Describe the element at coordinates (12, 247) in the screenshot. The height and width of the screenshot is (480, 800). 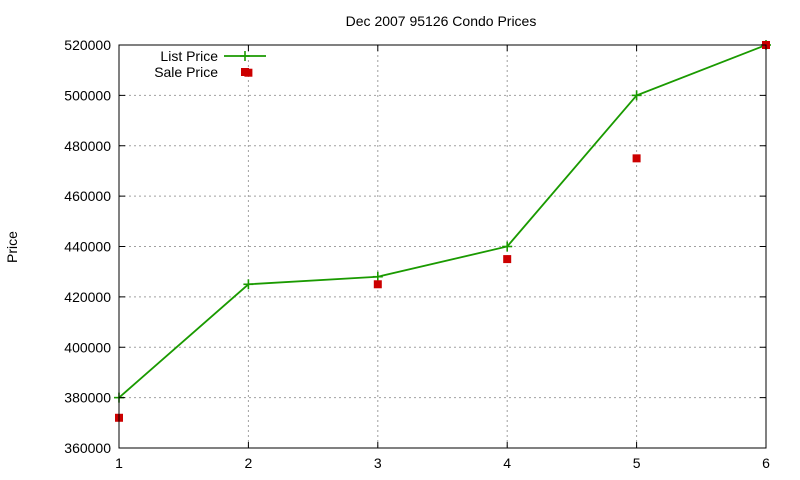
I see `y-axis-label: Price` at that location.